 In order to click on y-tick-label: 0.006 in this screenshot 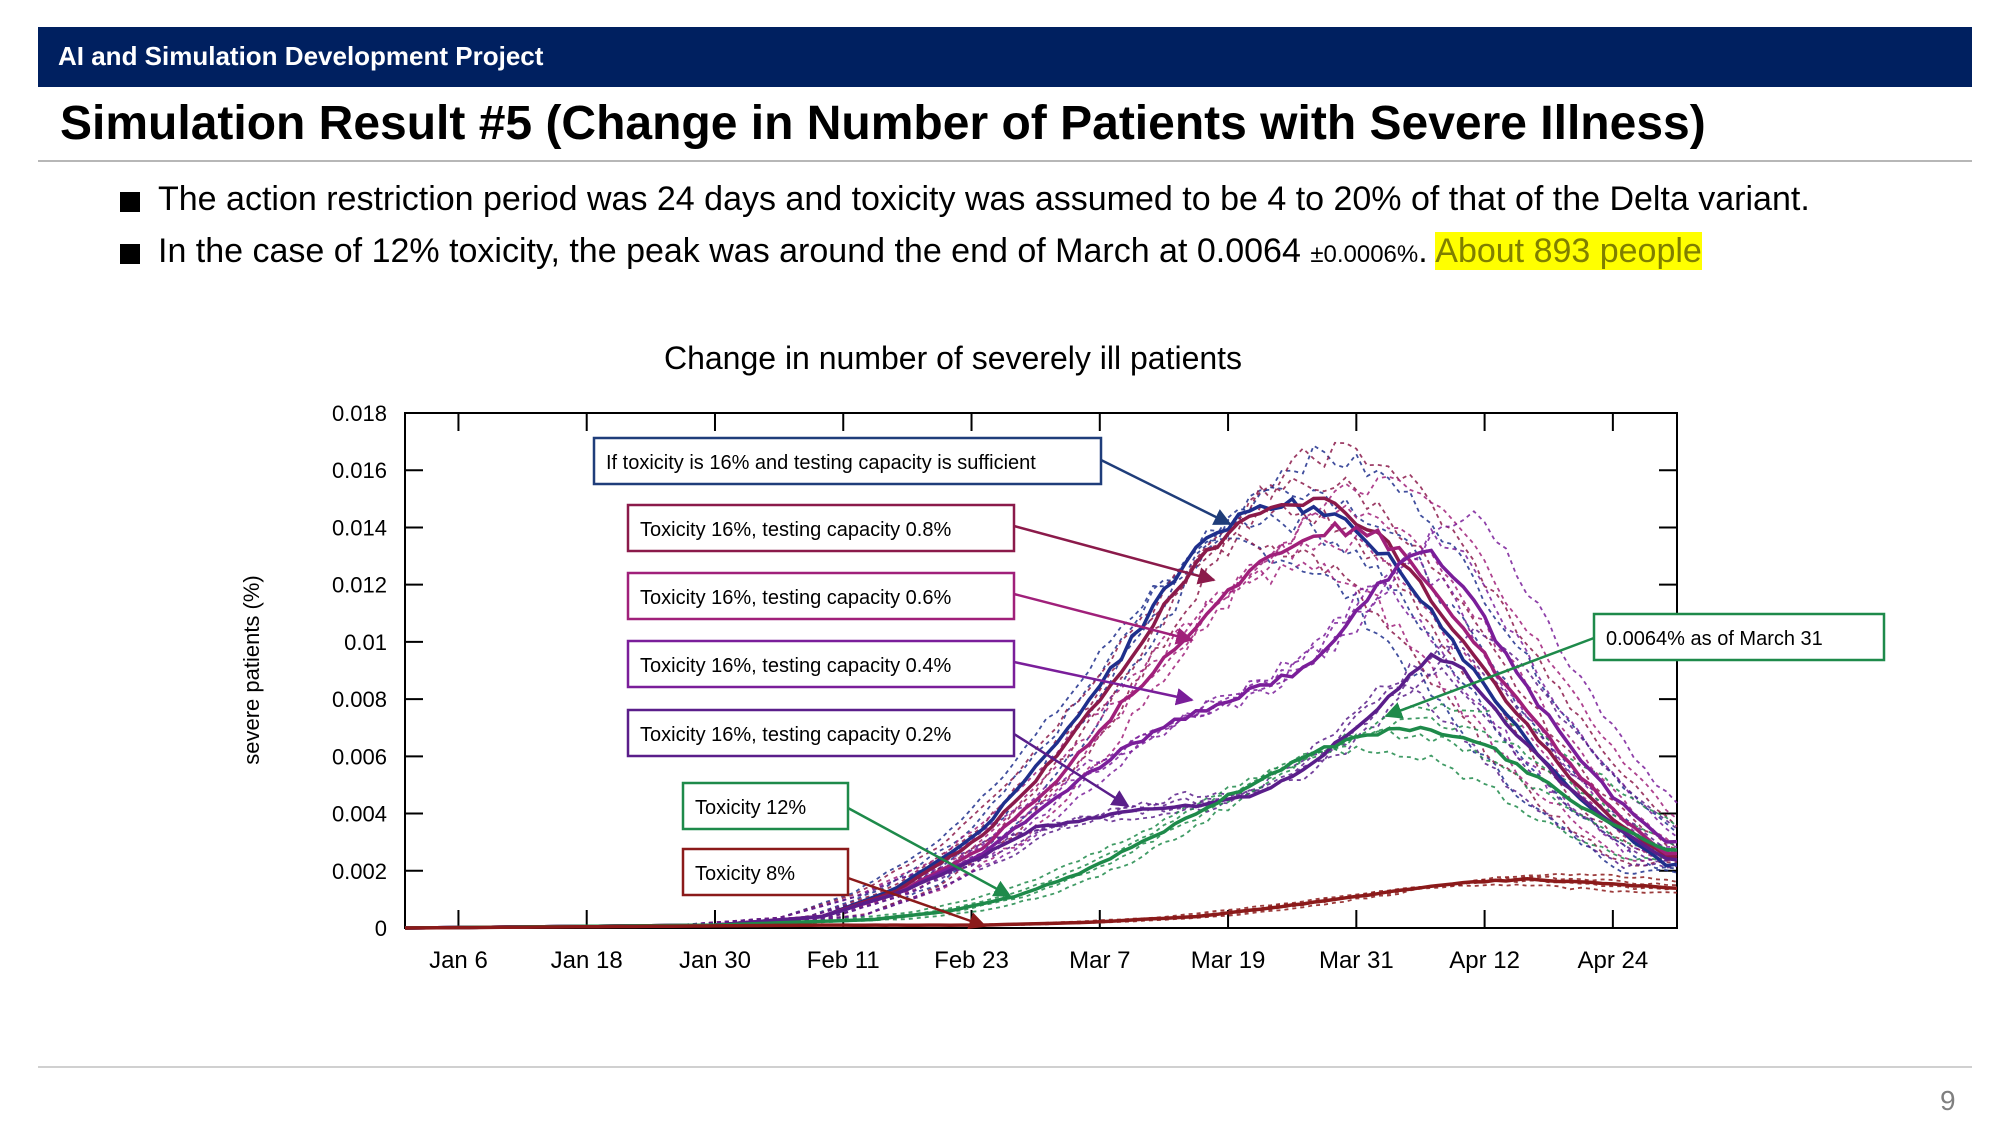, I will do `click(359, 756)`.